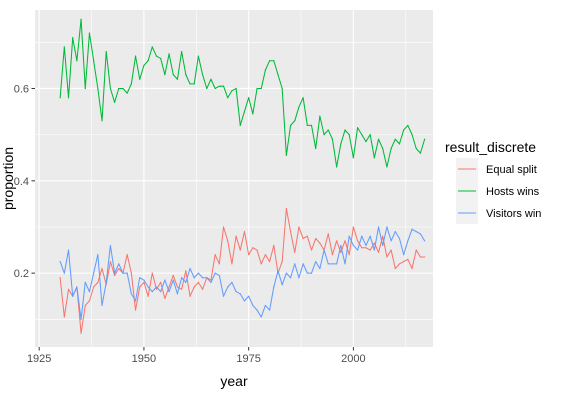  Describe the element at coordinates (513, 192) in the screenshot. I see `legend-label: Hosts wins` at that location.